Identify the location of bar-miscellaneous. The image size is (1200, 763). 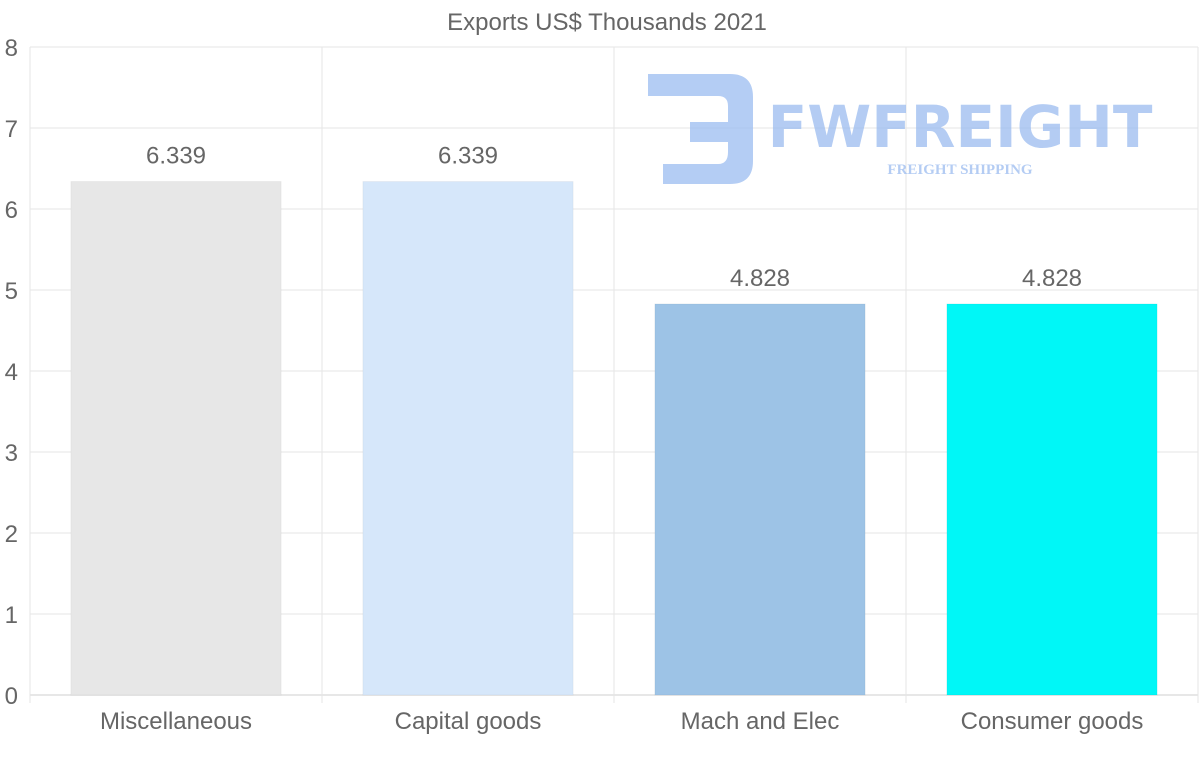
(176, 438).